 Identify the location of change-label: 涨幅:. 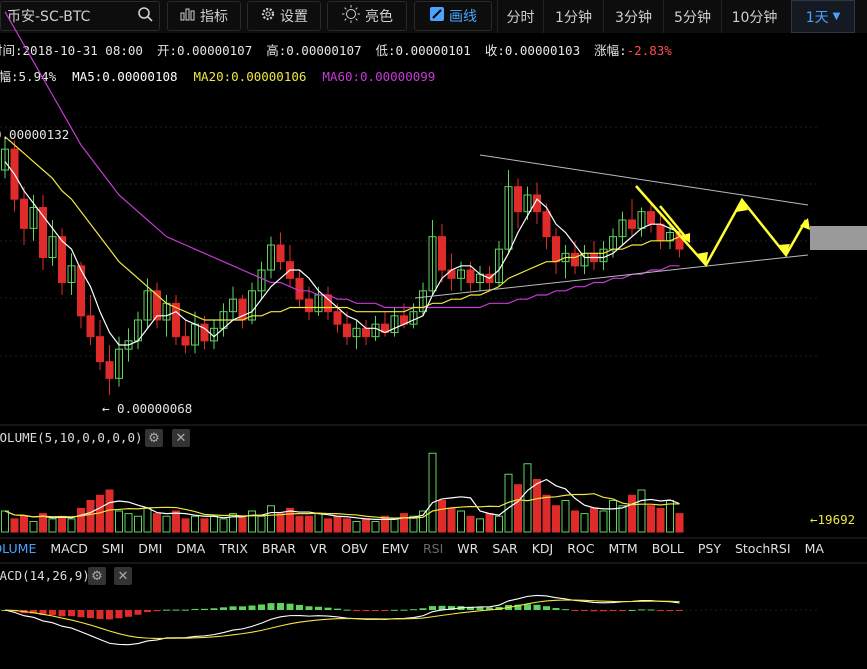
(610, 50).